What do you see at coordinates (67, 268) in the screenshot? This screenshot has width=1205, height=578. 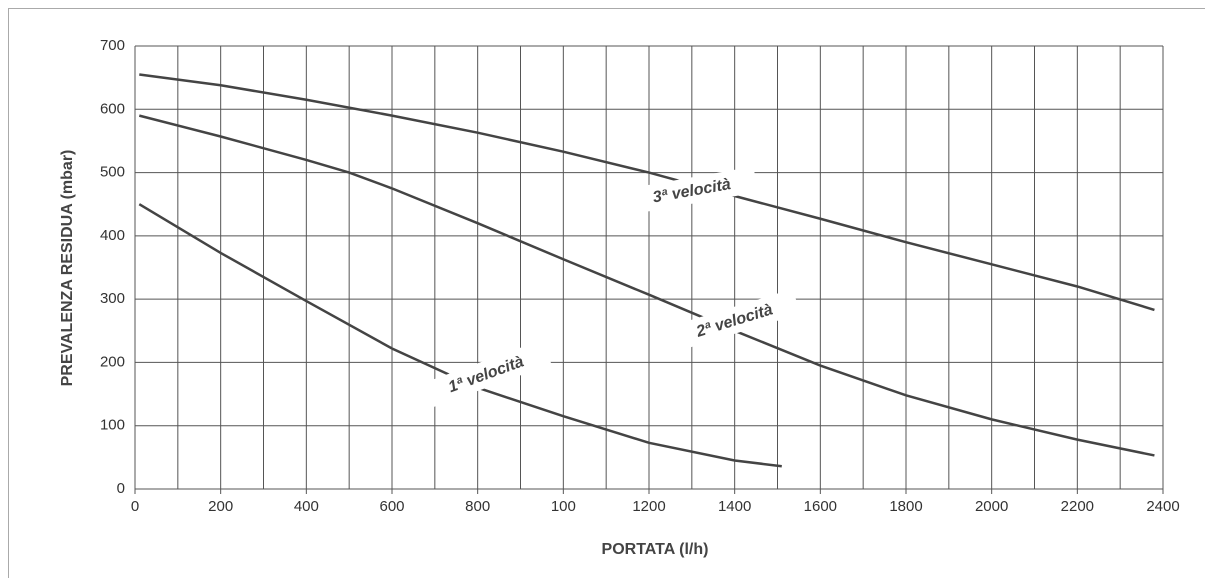 I see `y-axis-title: PREVALENZA RESIDUA (mbar)` at bounding box center [67, 268].